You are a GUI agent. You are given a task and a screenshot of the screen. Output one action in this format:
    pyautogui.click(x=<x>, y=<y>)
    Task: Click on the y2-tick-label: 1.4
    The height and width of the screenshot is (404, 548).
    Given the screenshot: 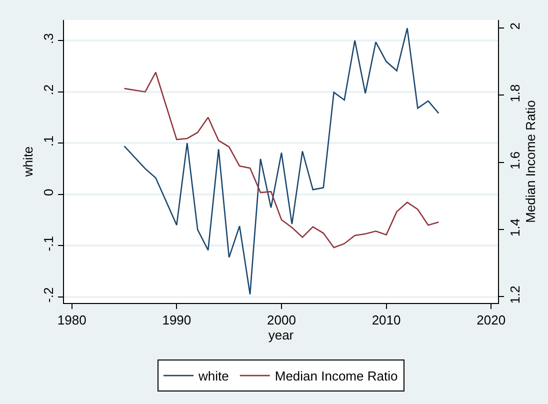 What is the action you would take?
    pyautogui.click(x=515, y=227)
    